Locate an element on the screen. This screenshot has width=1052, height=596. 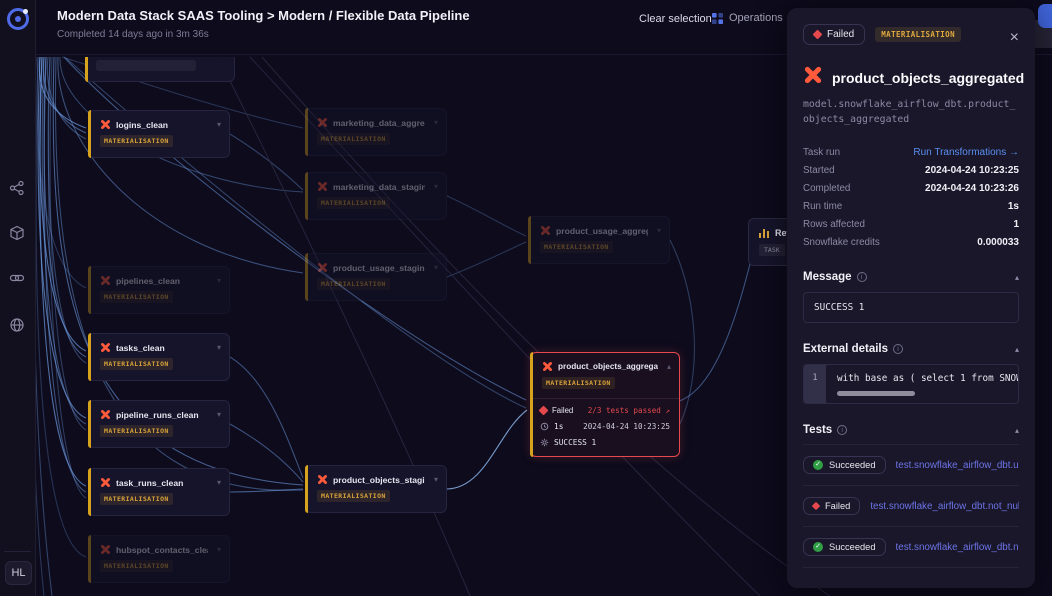
clipped-node-badge is located at coordinates (146, 65).